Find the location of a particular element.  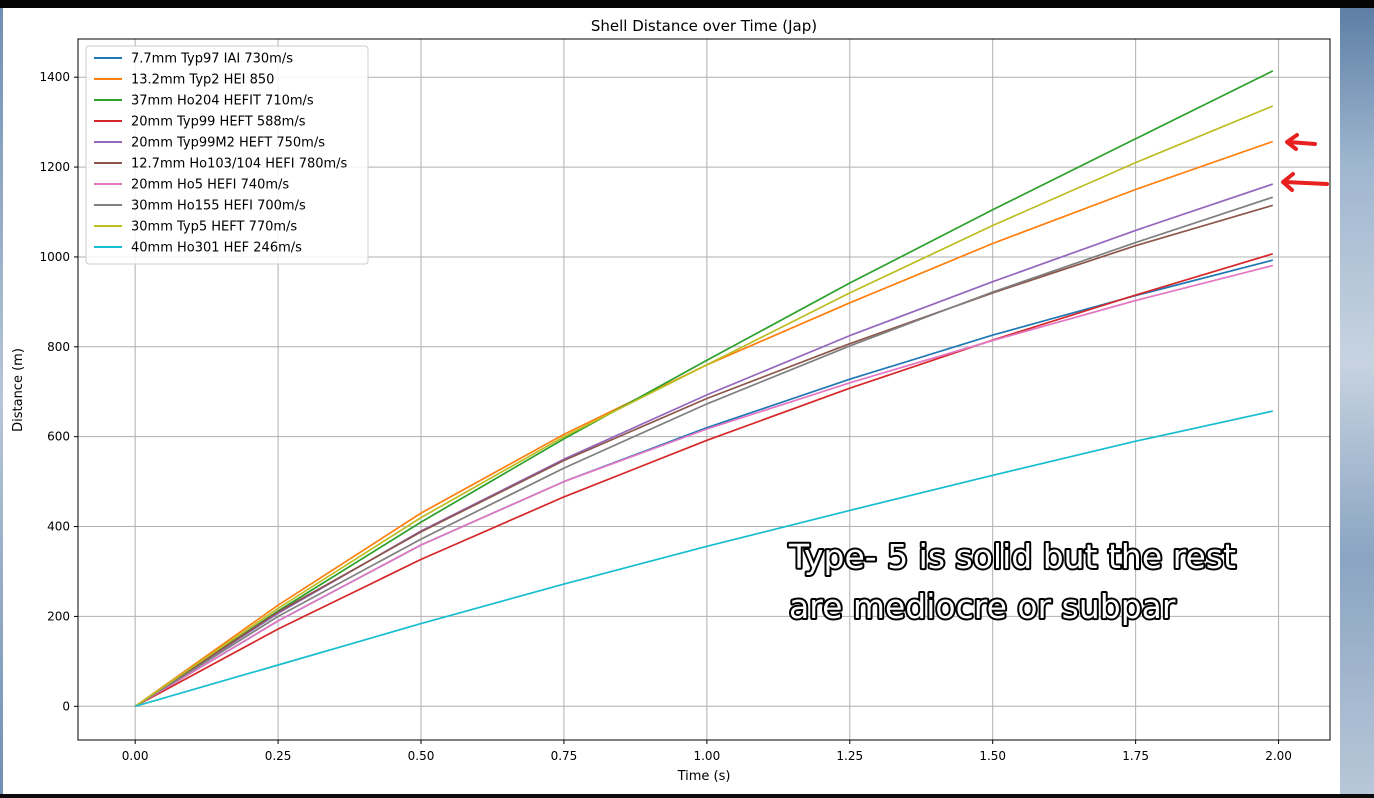

y-tick-label: 1400 is located at coordinates (54, 77).